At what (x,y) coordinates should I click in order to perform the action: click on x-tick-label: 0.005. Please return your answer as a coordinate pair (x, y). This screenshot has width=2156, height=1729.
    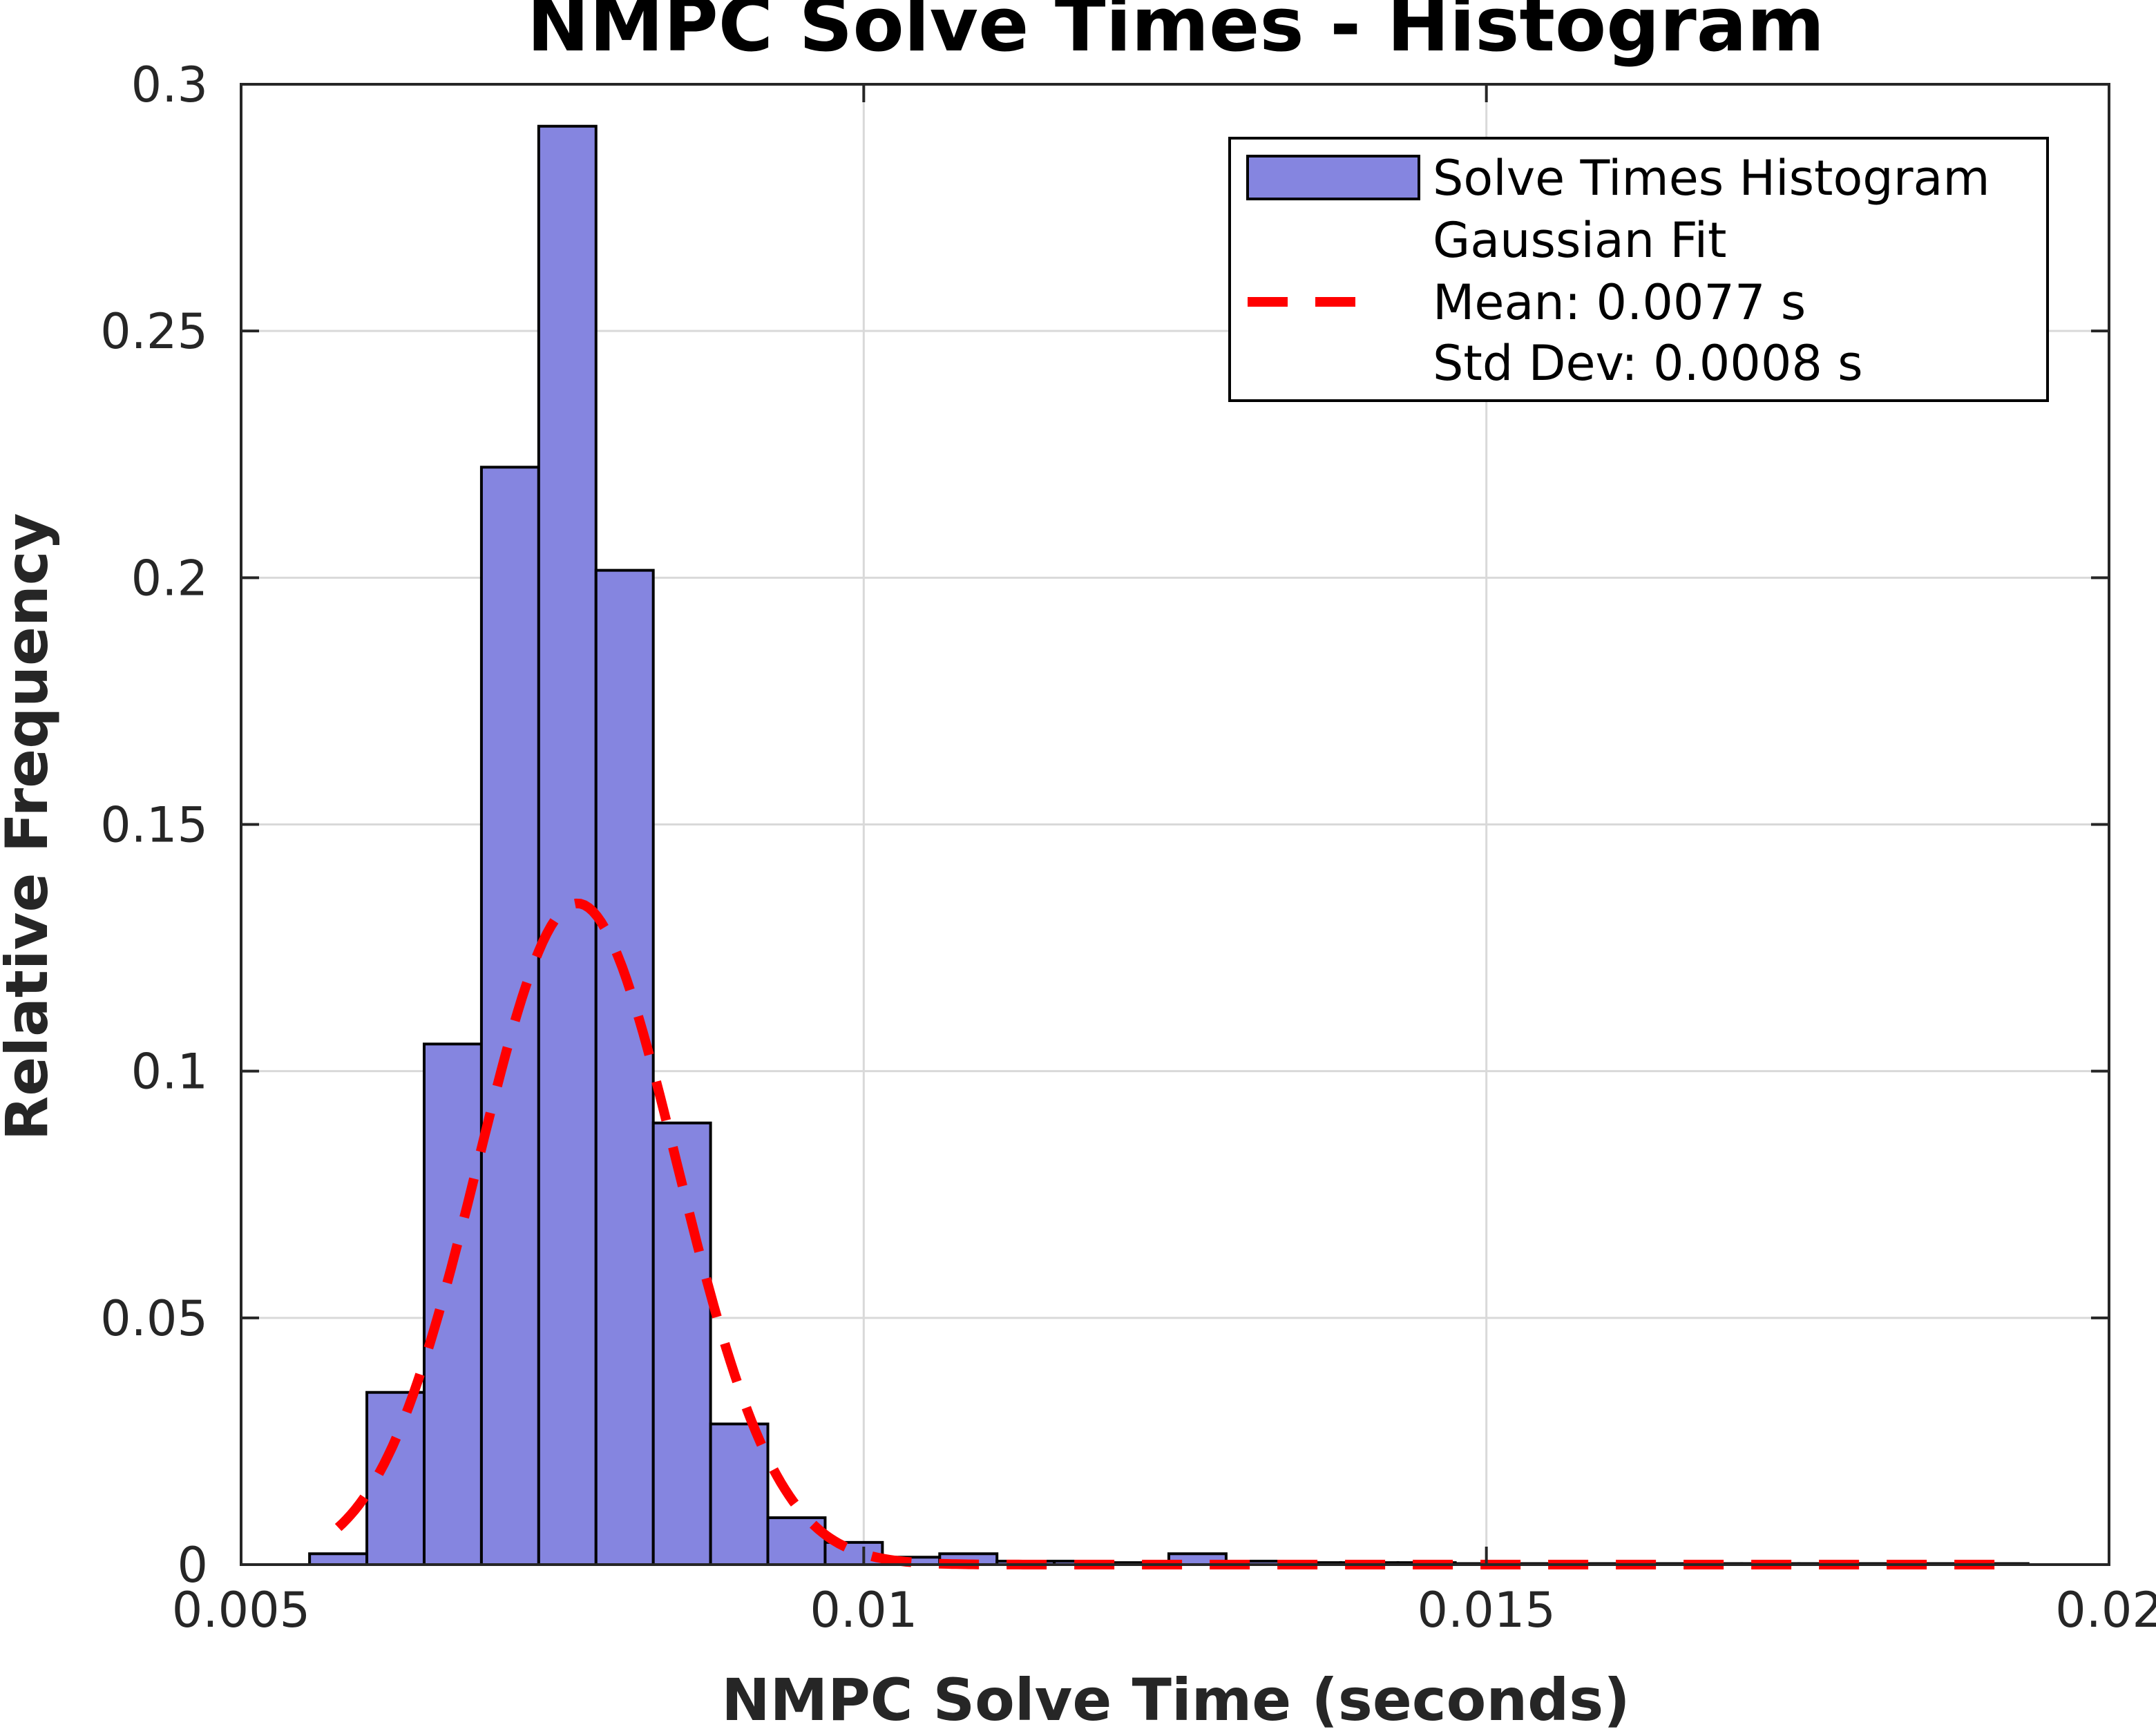
    Looking at the image, I should click on (241, 1611).